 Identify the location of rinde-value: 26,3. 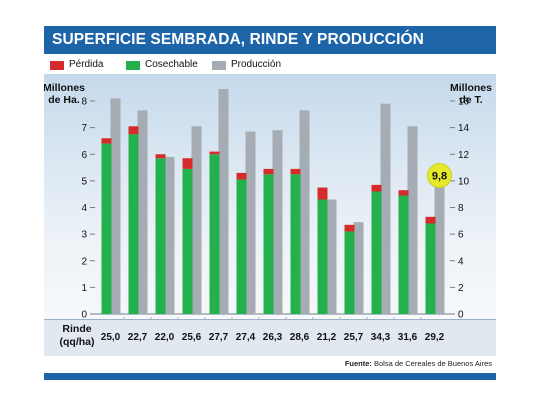
(272, 337).